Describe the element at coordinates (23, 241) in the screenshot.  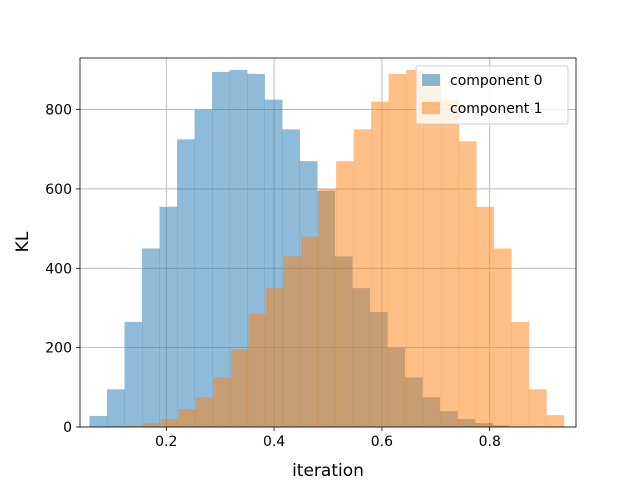
I see `y-axis-label: KL` at that location.